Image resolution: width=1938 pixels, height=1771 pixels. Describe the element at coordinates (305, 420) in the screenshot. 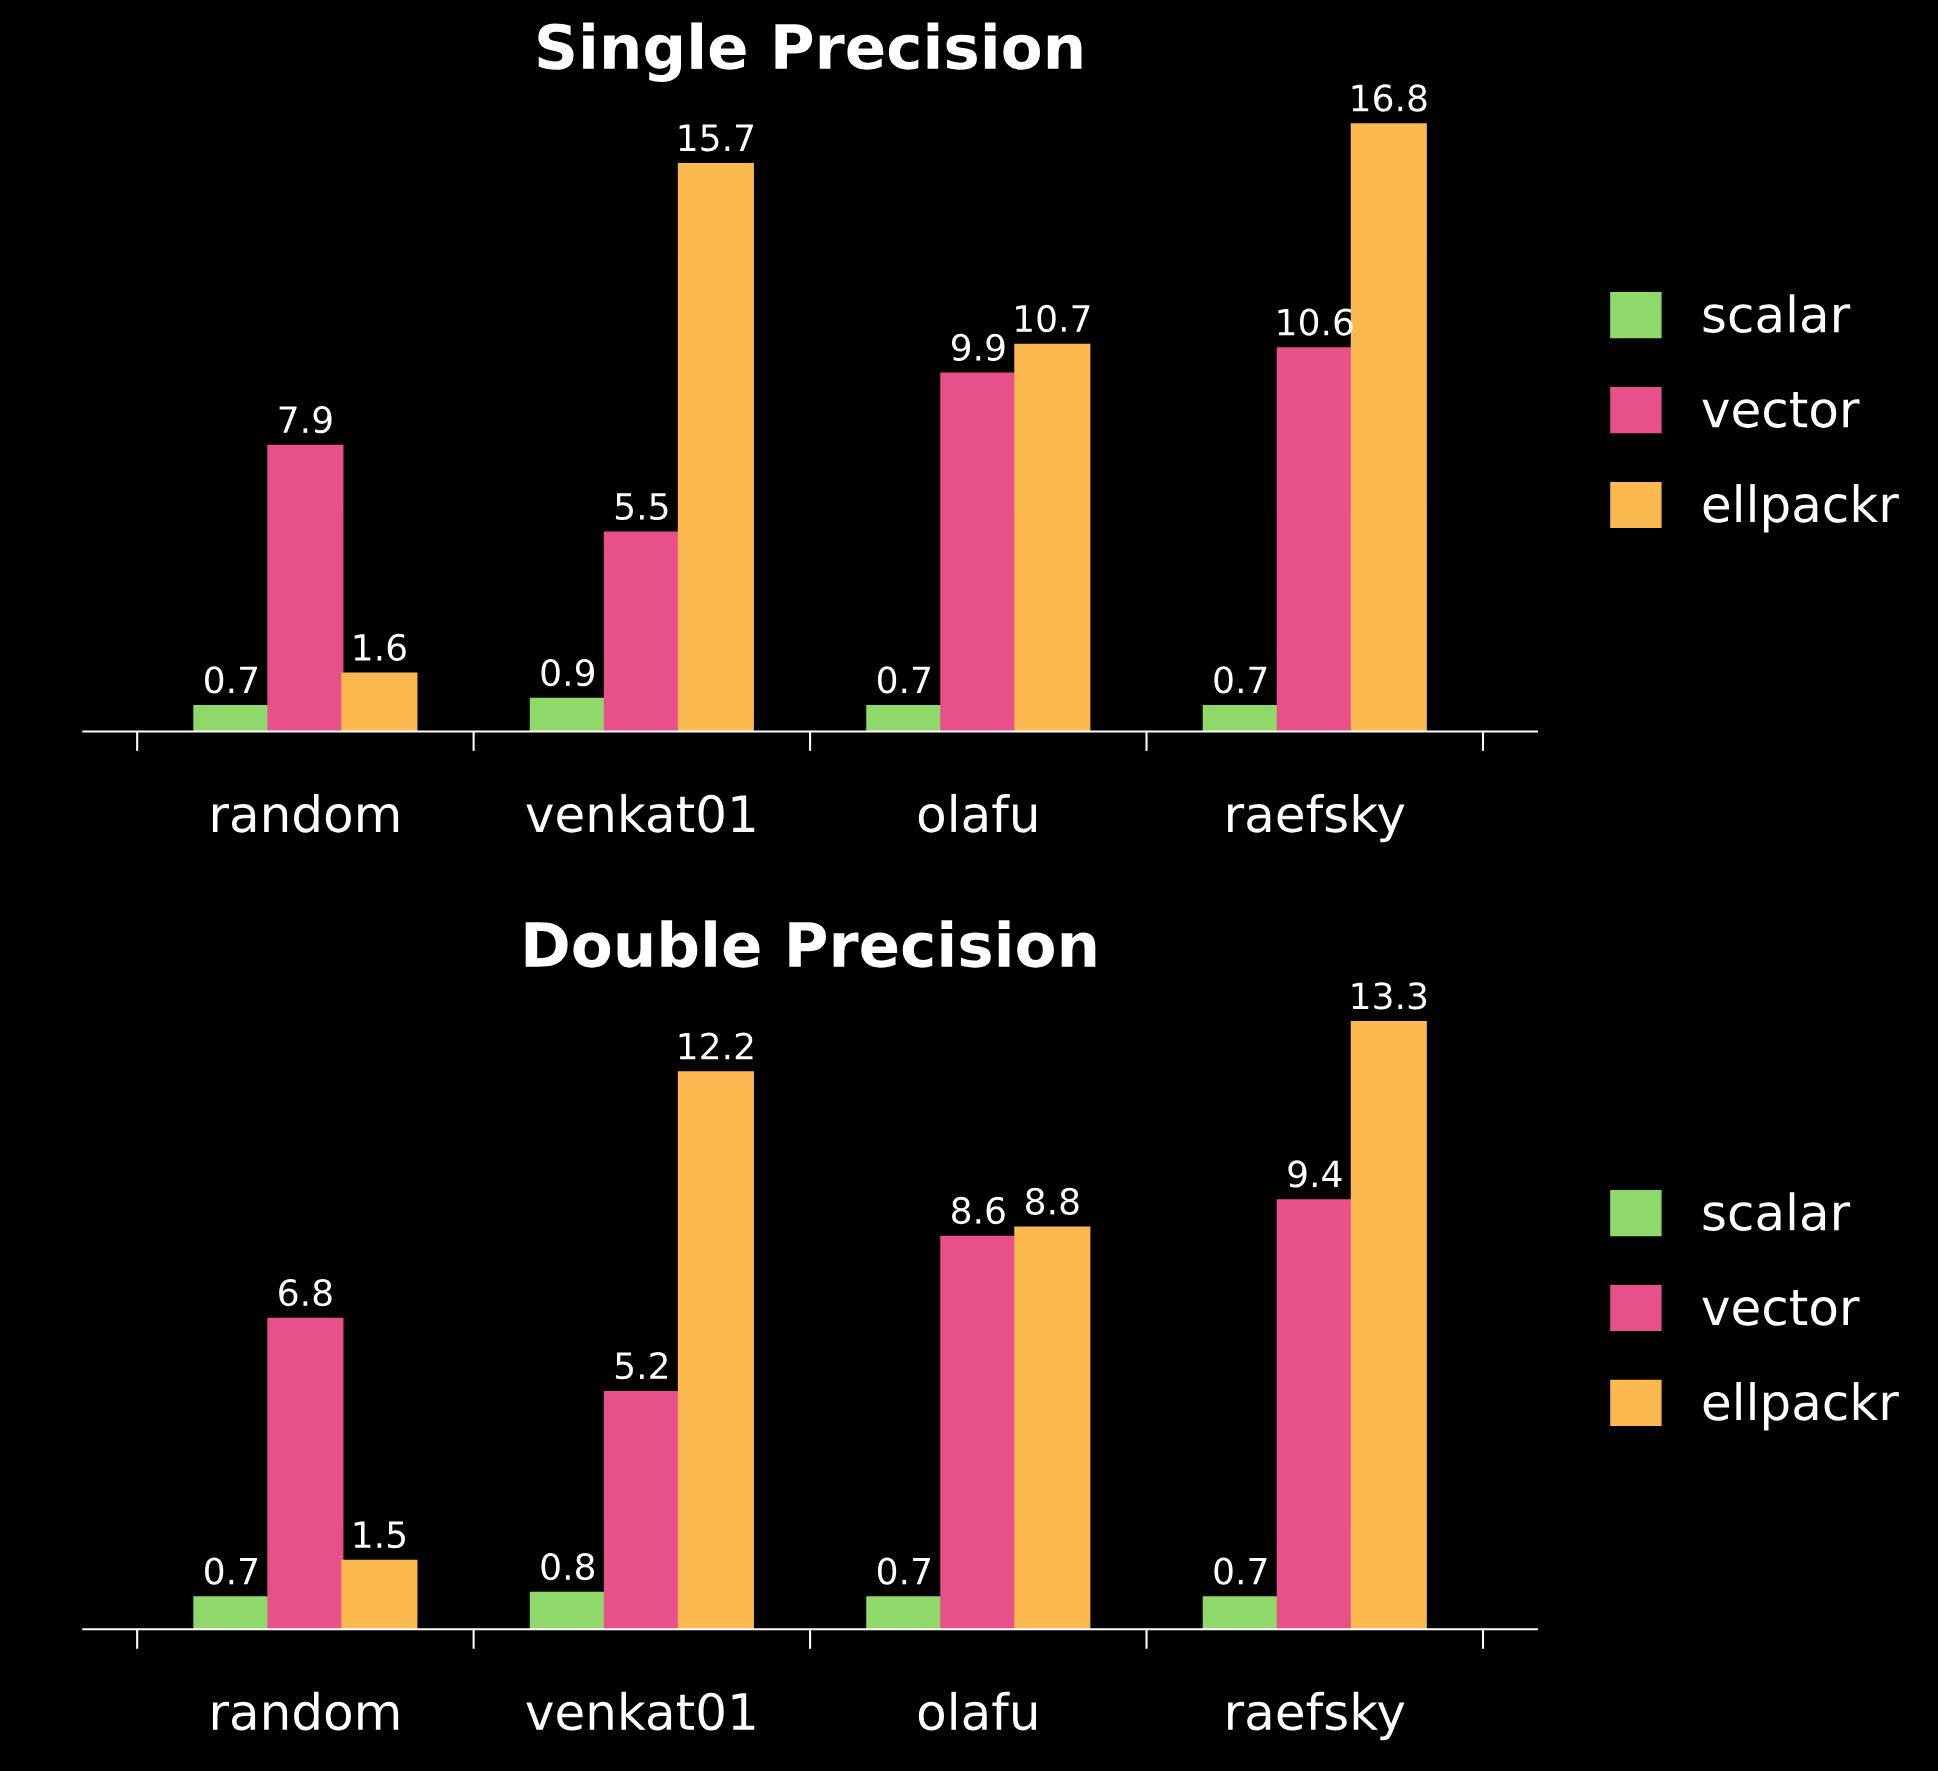

I see `data-label: 7.9` at that location.